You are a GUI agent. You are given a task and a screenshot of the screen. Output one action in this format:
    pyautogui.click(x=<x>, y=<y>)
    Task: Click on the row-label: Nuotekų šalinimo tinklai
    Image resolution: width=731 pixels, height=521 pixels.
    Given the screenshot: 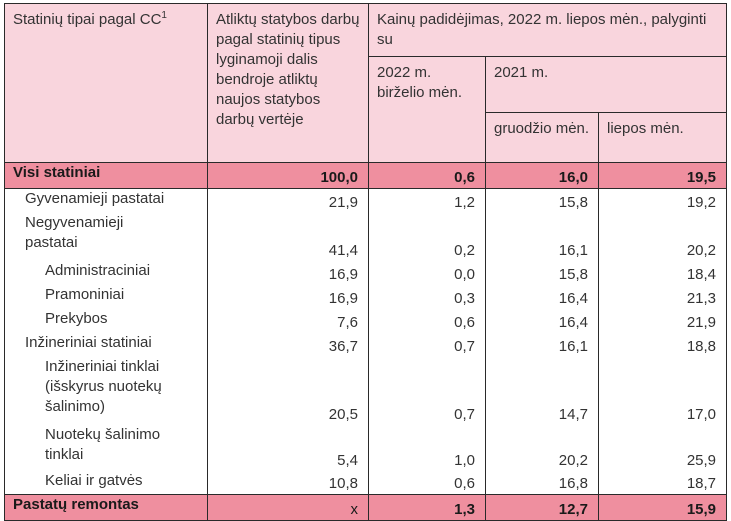 What is the action you would take?
    pyautogui.click(x=106, y=447)
    